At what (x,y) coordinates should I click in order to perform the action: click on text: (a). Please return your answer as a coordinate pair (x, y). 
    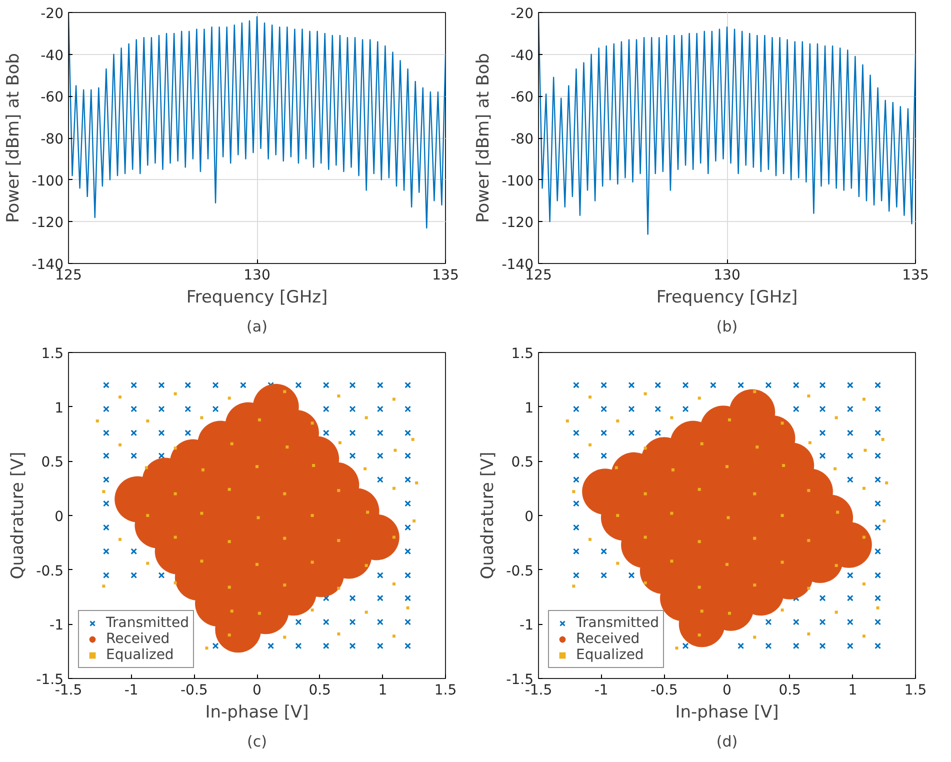
    Looking at the image, I should click on (257, 327).